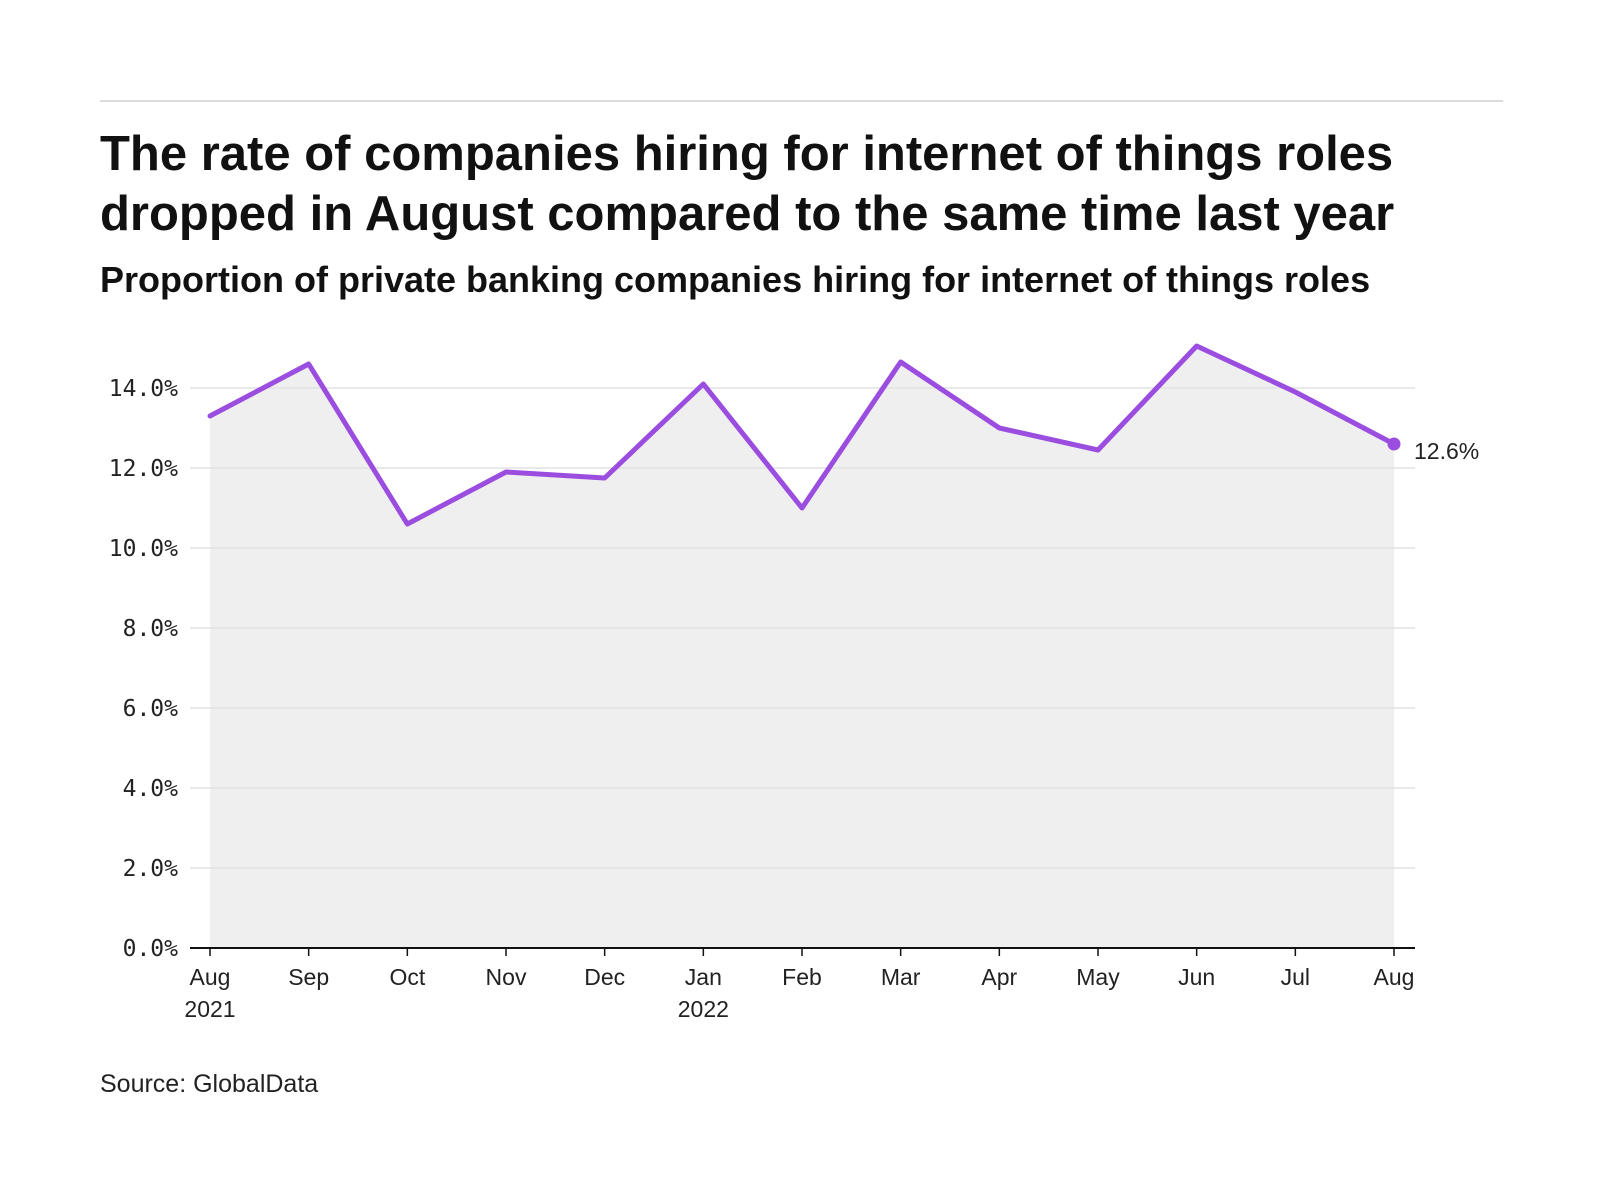 This screenshot has width=1600, height=1200. Describe the element at coordinates (1295, 977) in the screenshot. I see `x-tick-label: Jul` at that location.